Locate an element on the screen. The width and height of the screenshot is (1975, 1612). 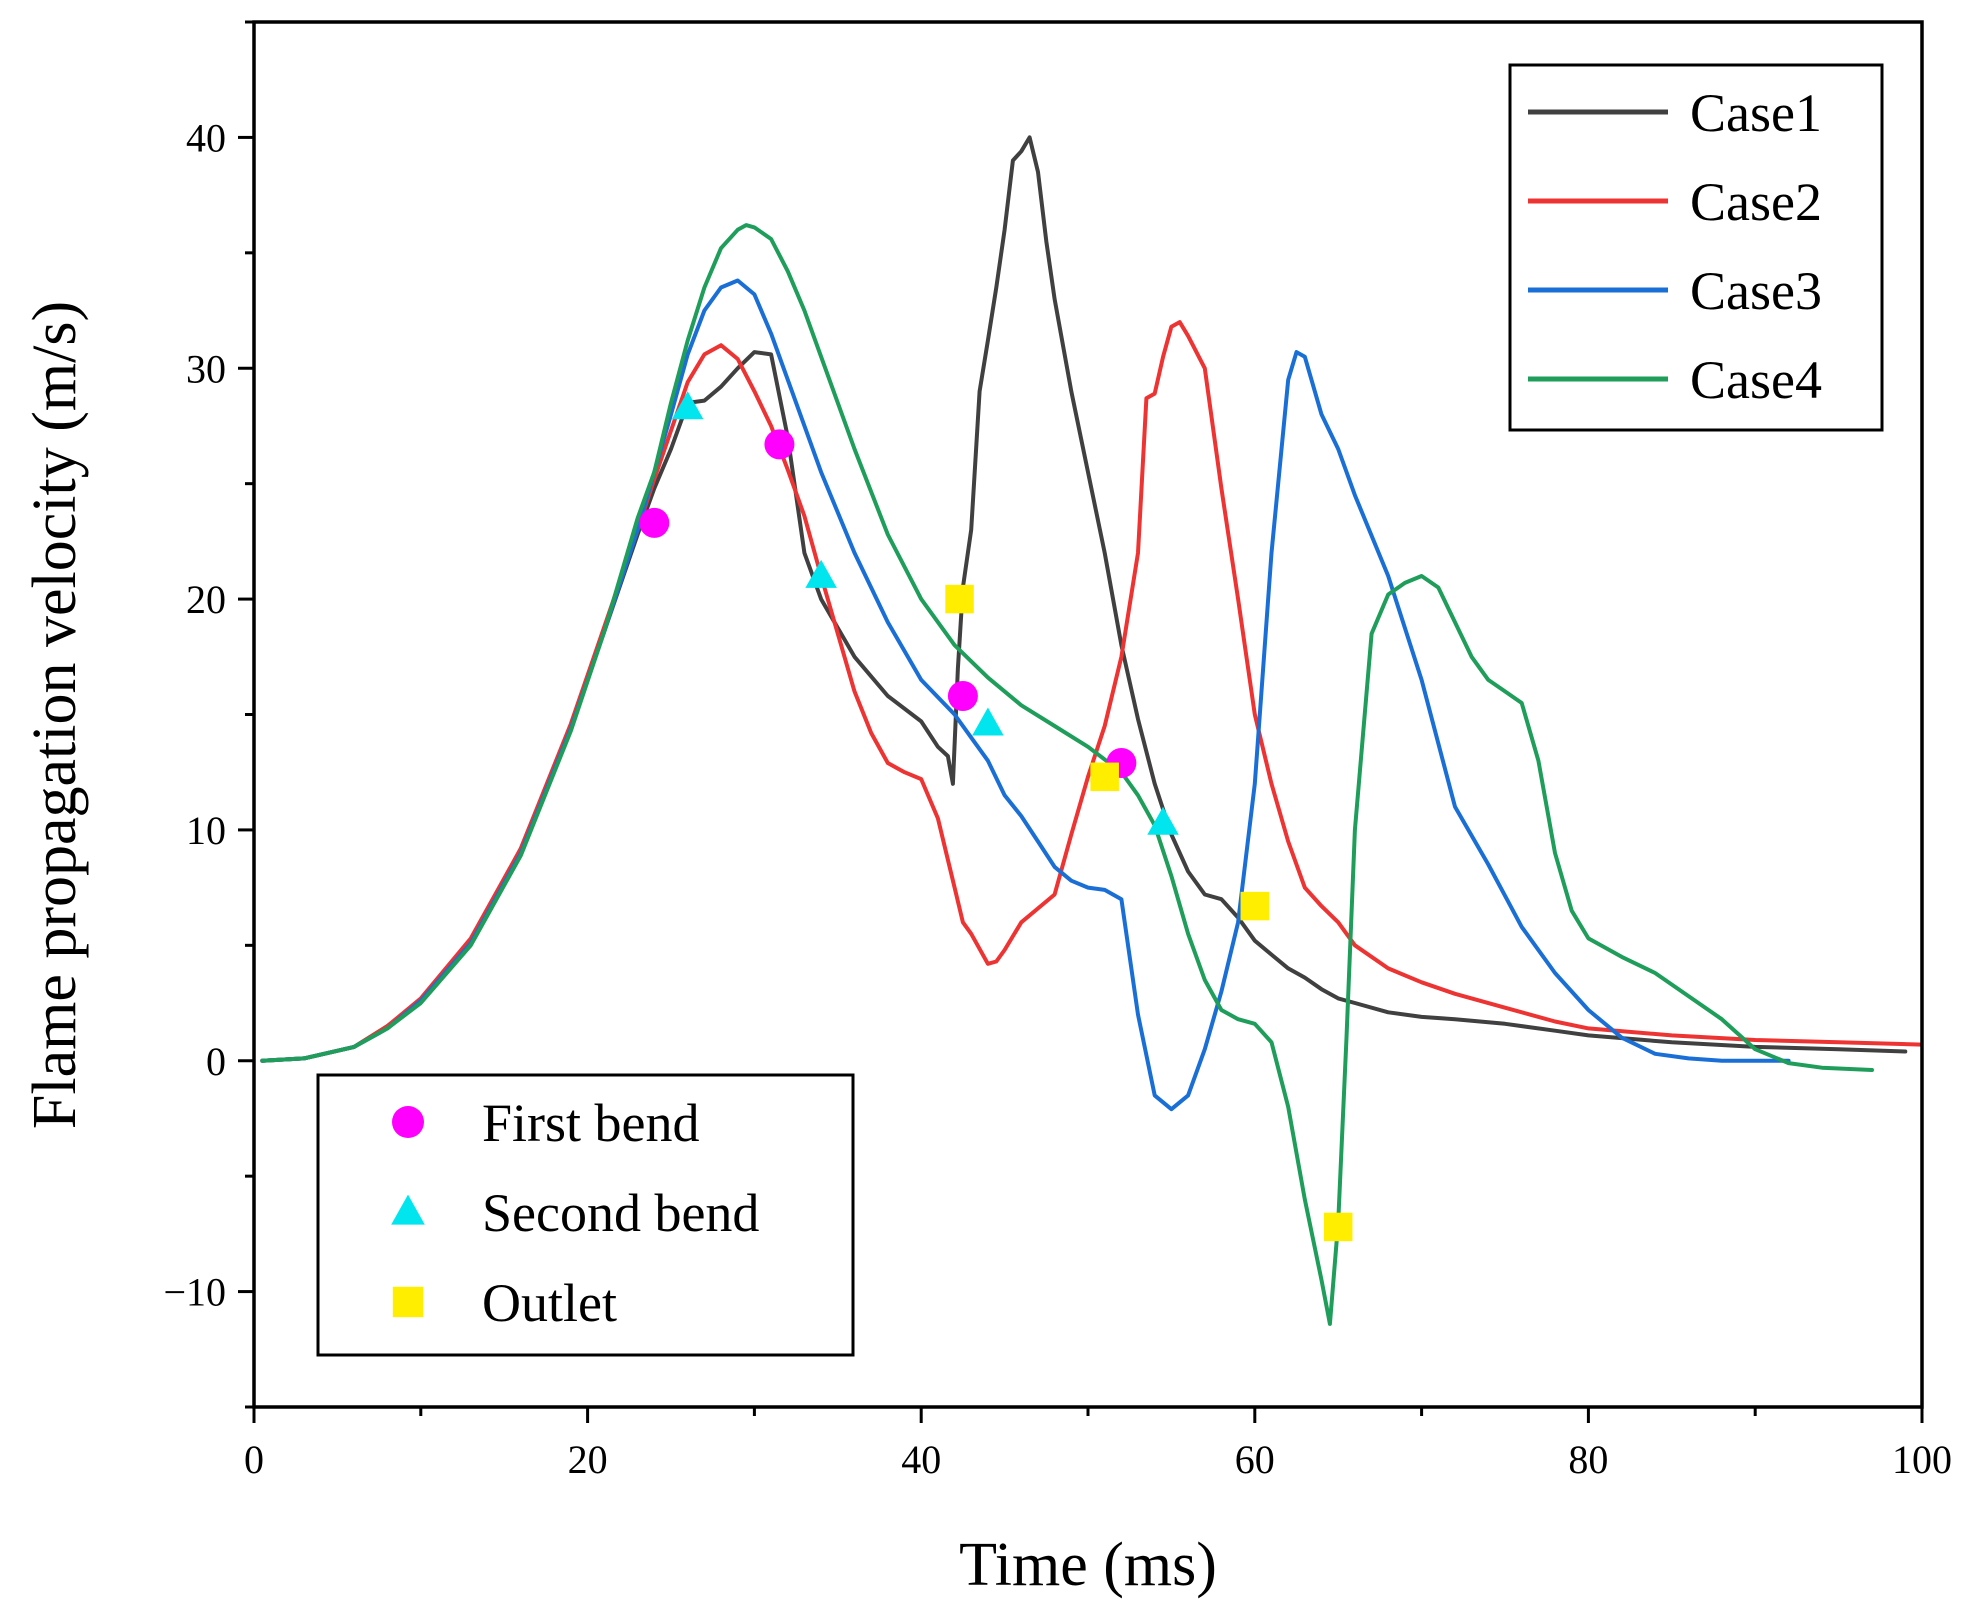
legend-label-outlet: Outlet is located at coordinates (549, 1303).